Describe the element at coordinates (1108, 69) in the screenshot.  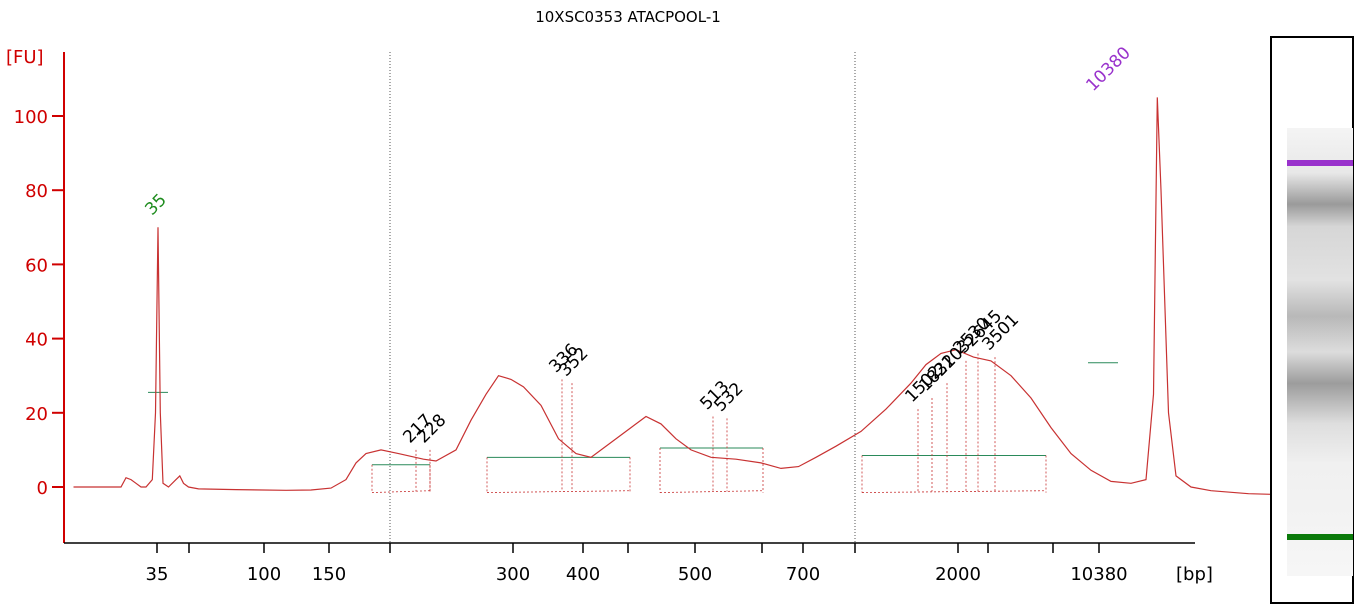
I see `upper-marker-label: 10380` at that location.